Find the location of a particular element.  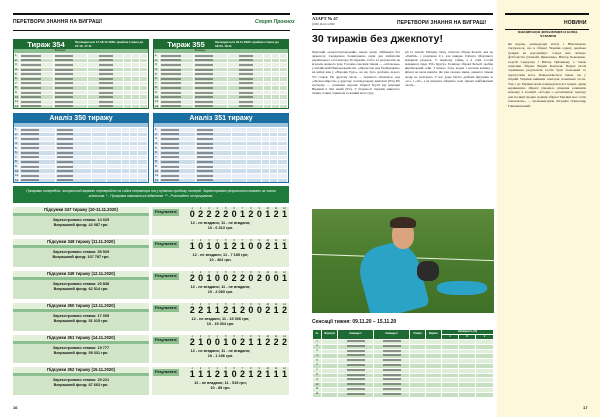

table-row: 1 is located at coordinates (221, 129).